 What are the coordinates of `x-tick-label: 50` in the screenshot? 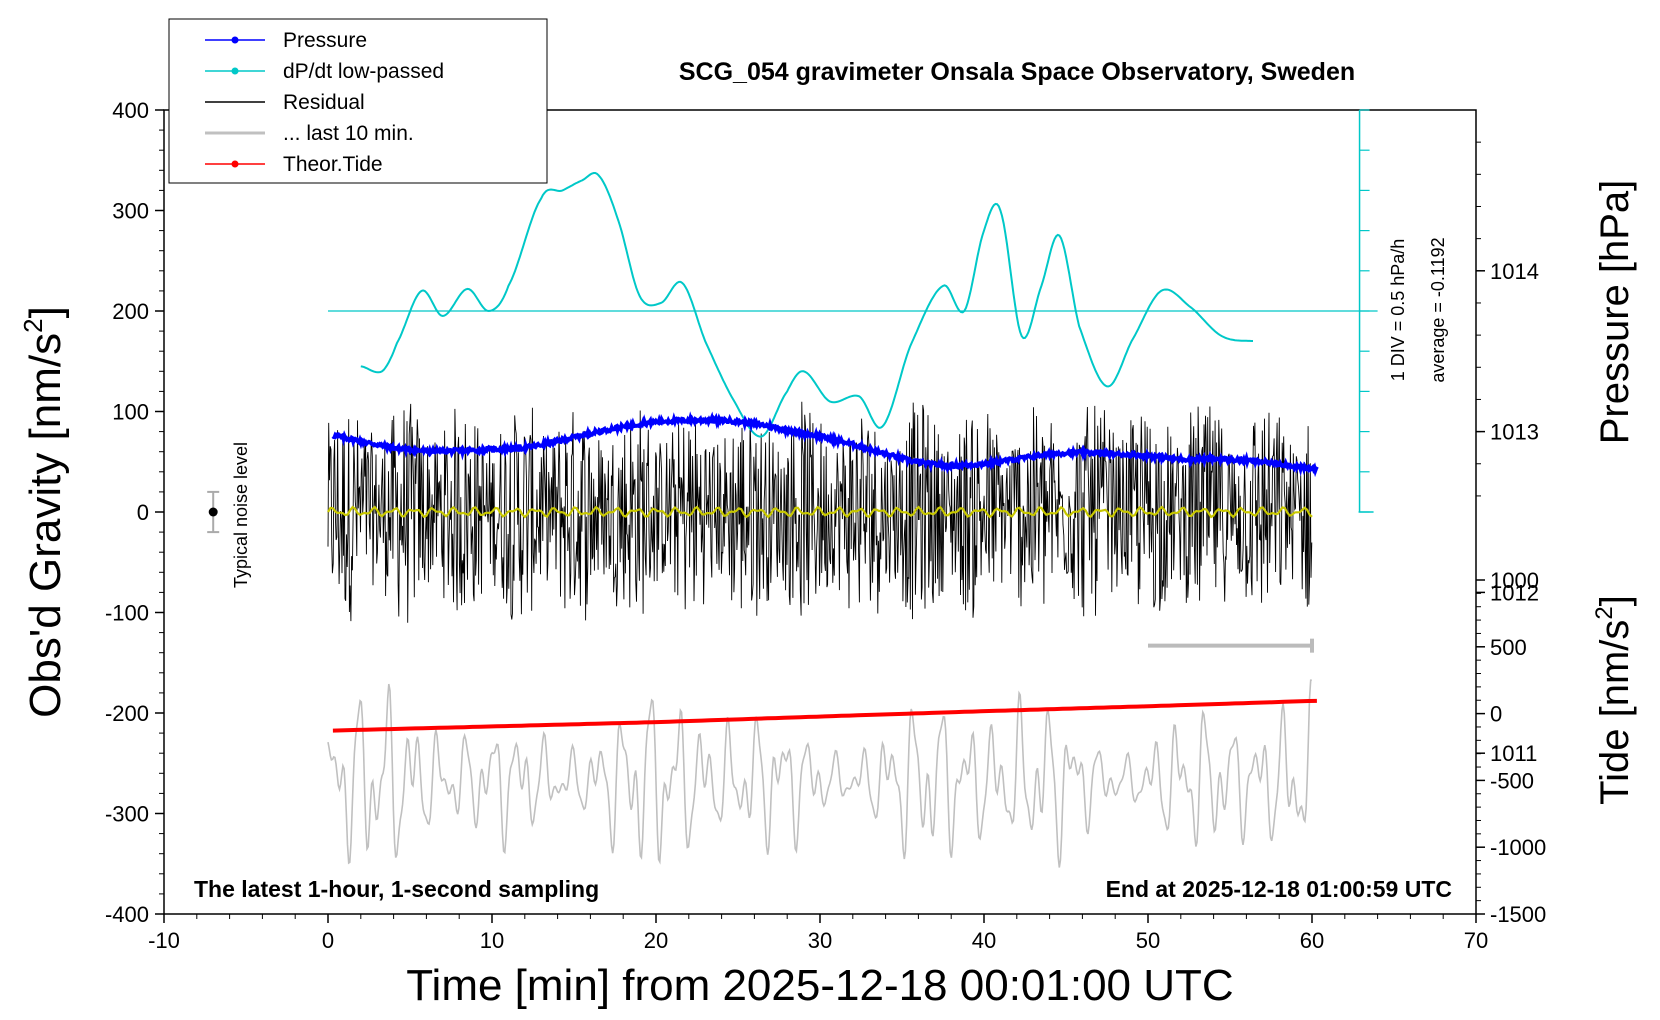 It's located at (1148, 940).